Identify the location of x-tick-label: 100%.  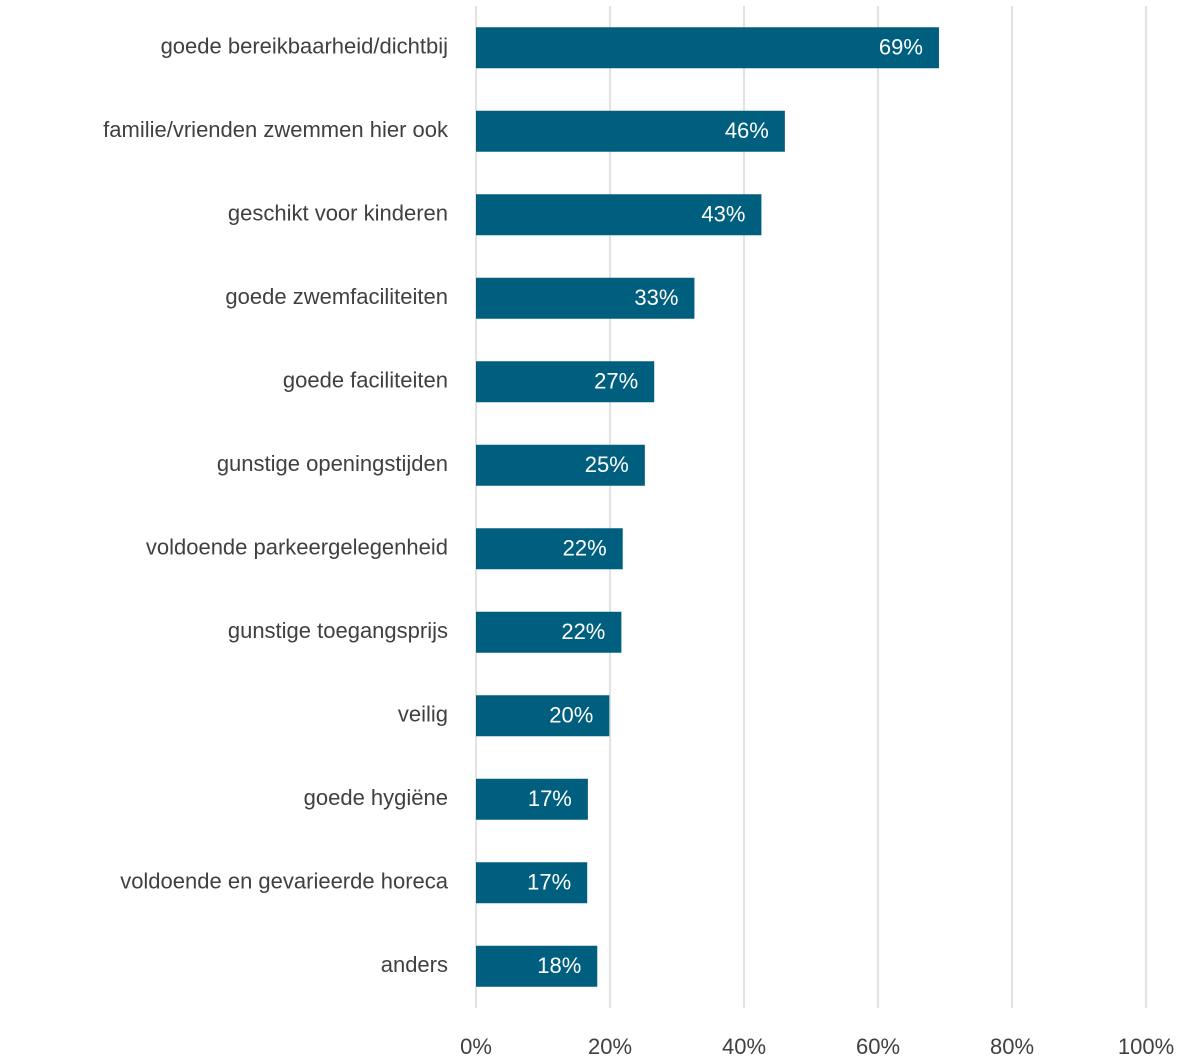
(1146, 1046).